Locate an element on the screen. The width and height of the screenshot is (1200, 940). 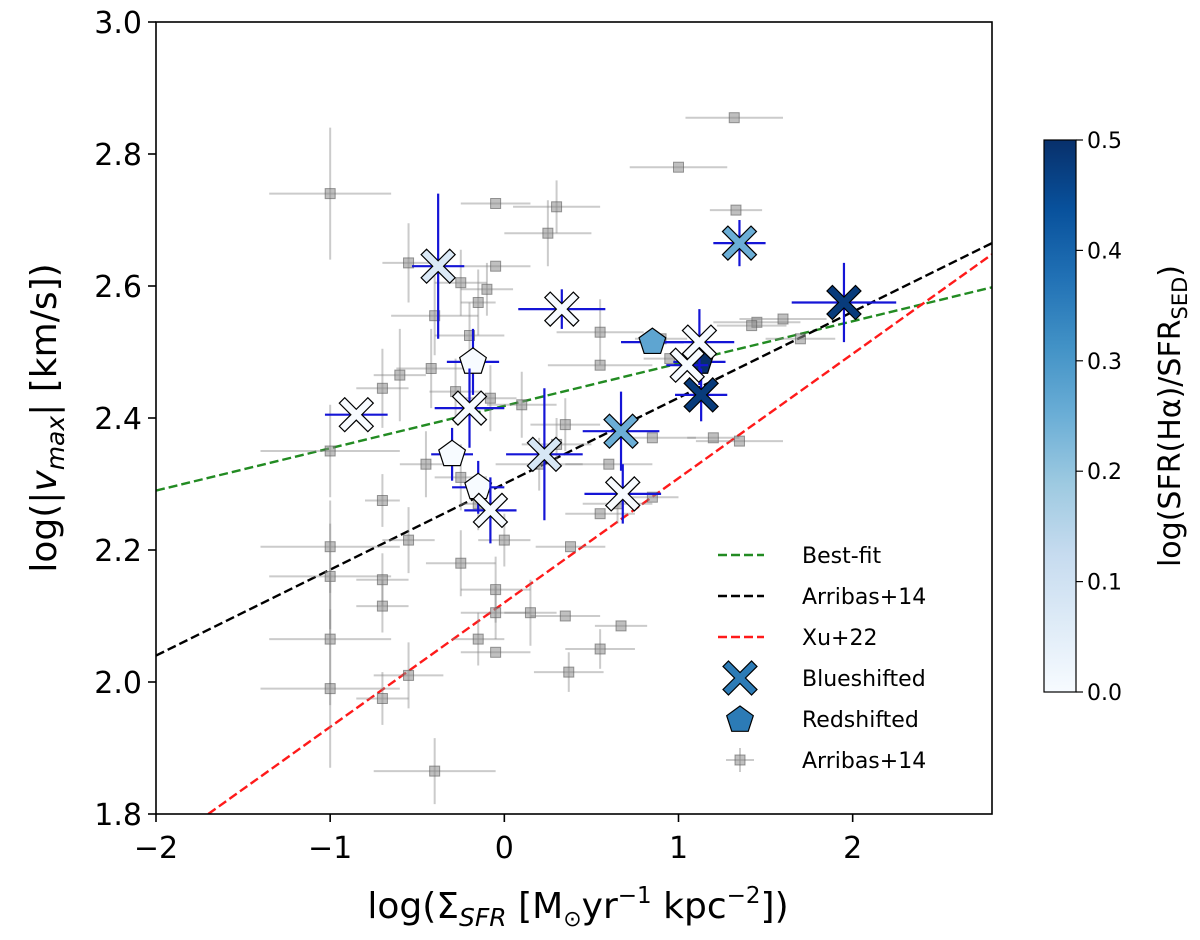
y-tick-label: 2.6 is located at coordinates (118, 287).